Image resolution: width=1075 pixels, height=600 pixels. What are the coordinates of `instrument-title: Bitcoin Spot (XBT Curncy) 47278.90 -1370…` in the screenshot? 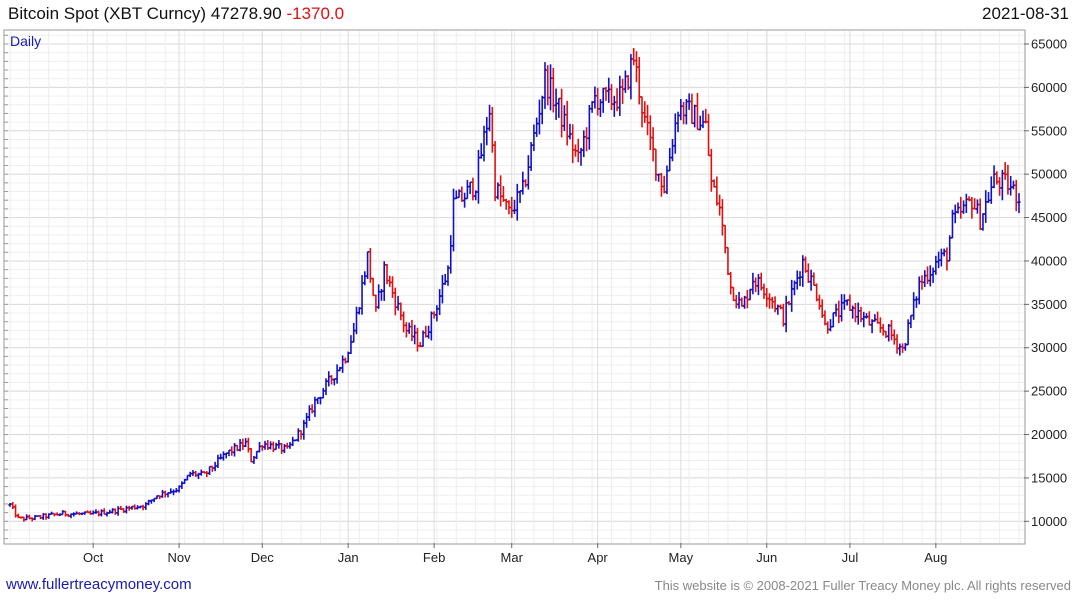 It's located at (176, 14).